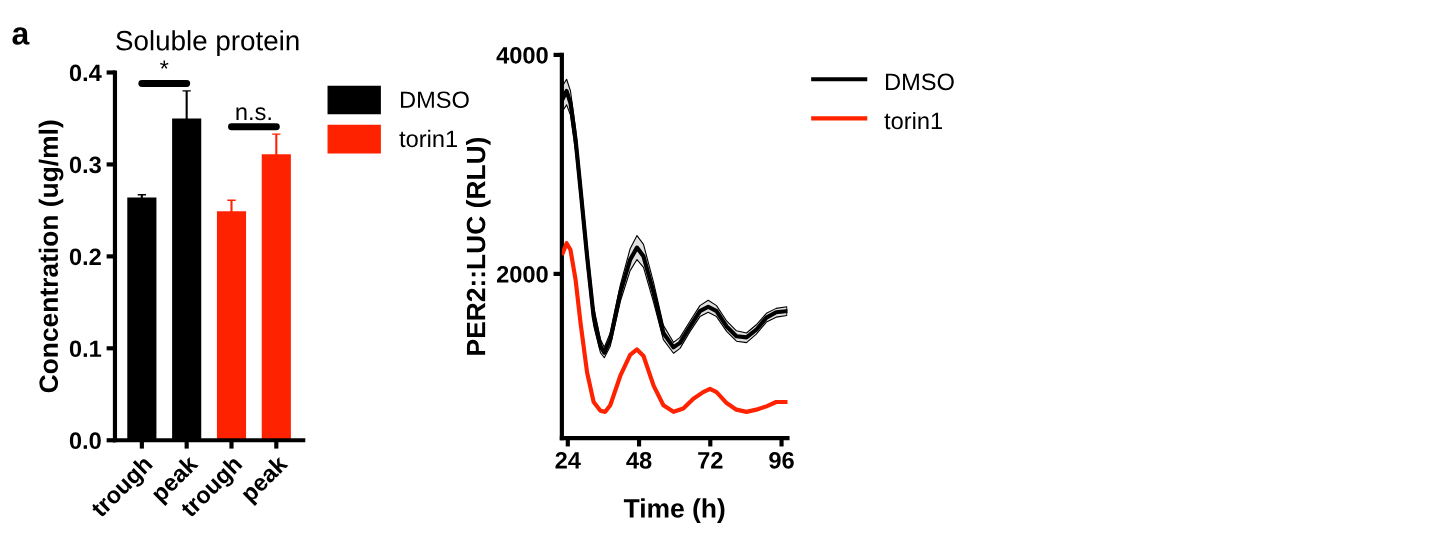  Describe the element at coordinates (522, 274) in the screenshot. I see `y-tick-label: 2000` at that location.